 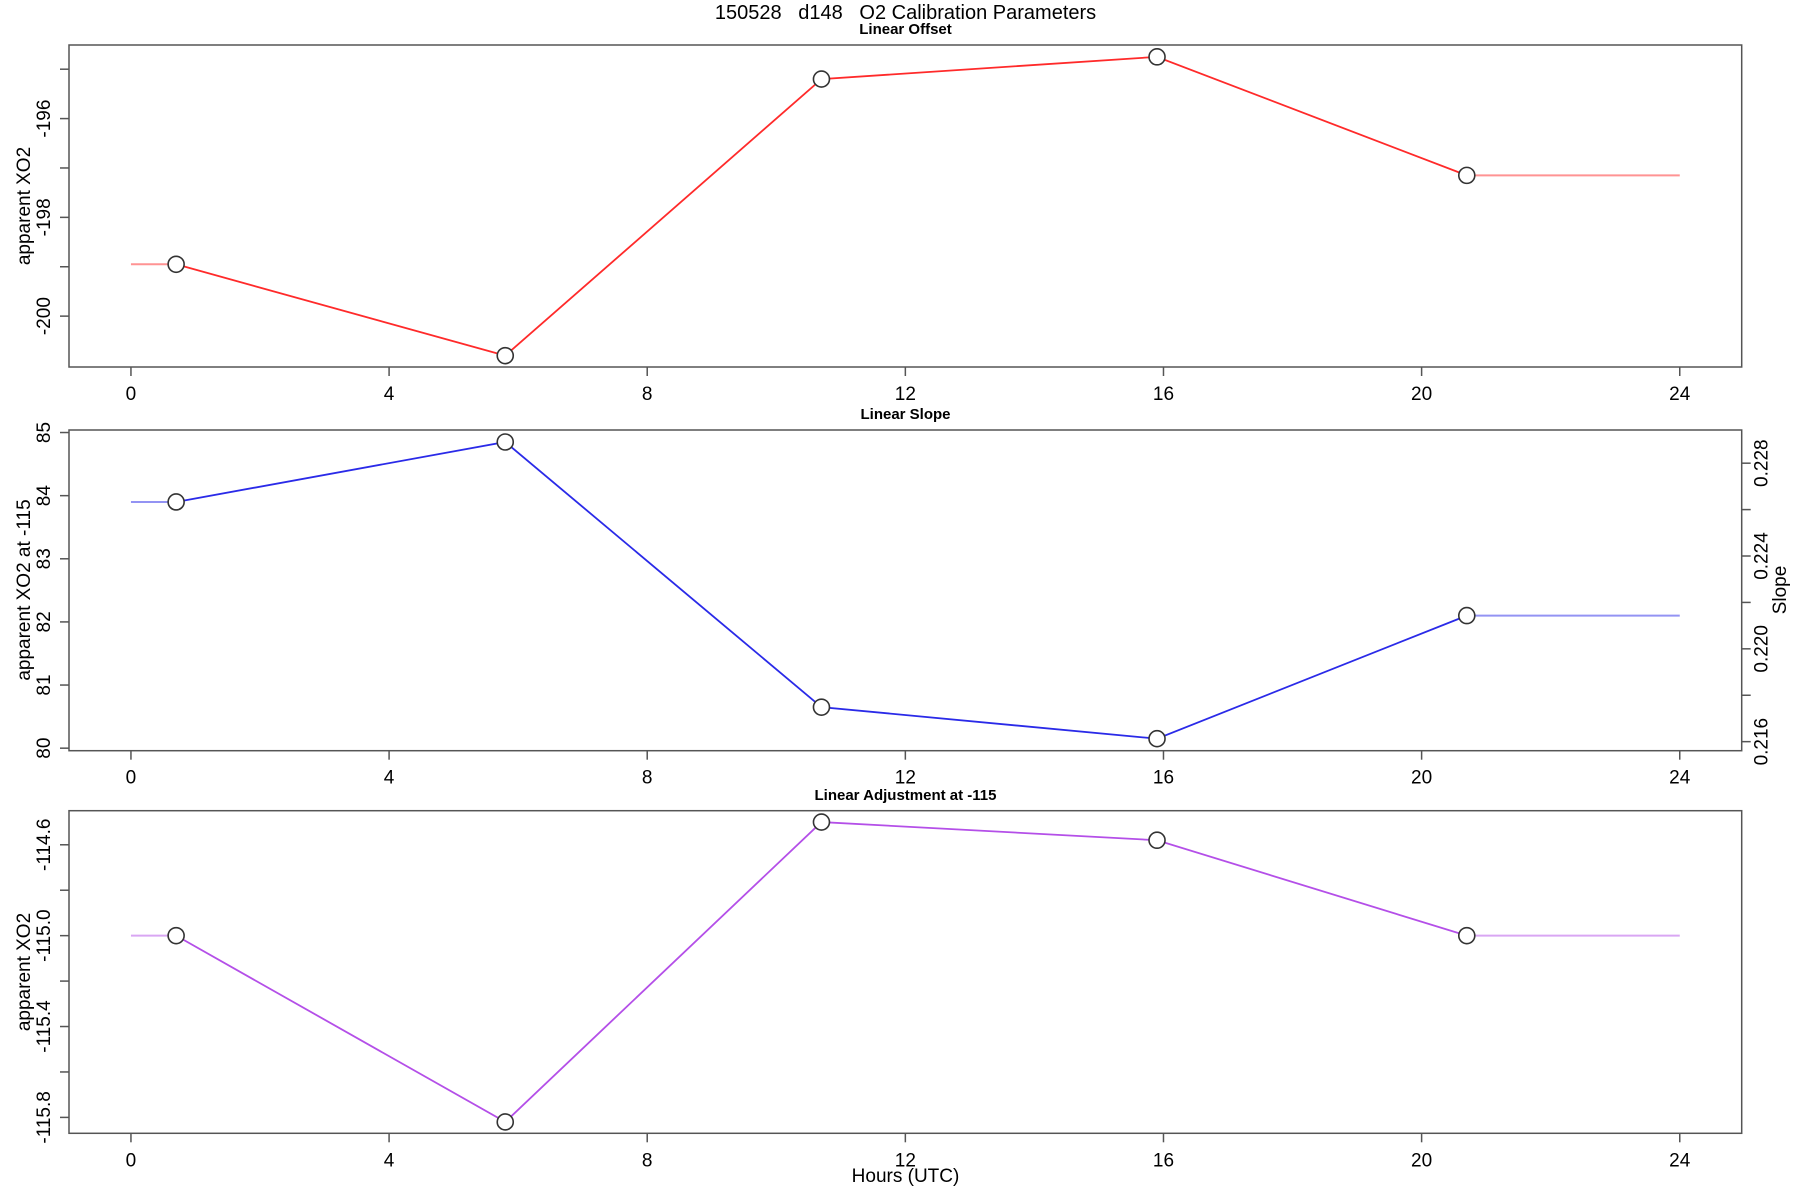 What do you see at coordinates (1757, 602) in the screenshot?
I see `y2-axis-ticks: 0.216 0.220 0.224 0.228` at bounding box center [1757, 602].